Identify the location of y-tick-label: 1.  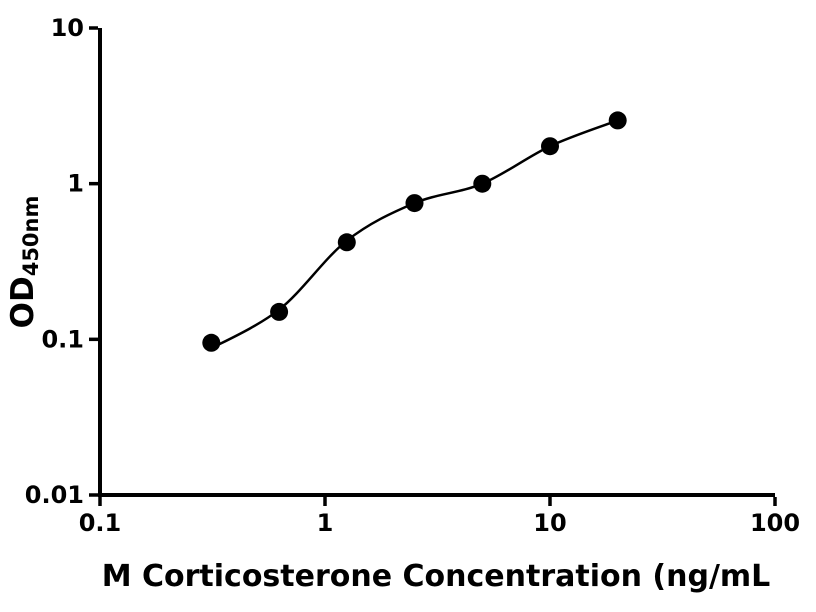
(75, 184).